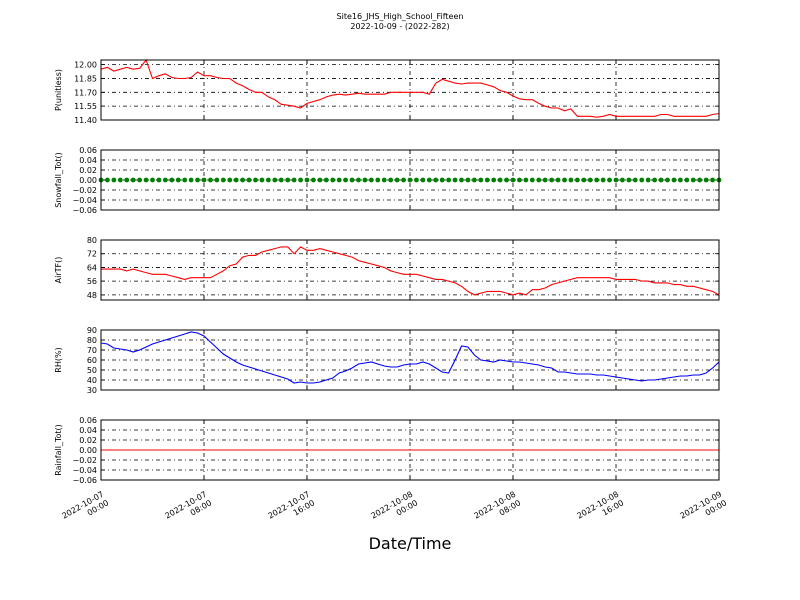  What do you see at coordinates (58, 90) in the screenshot?
I see `y-axis-label: P(unitless)` at bounding box center [58, 90].